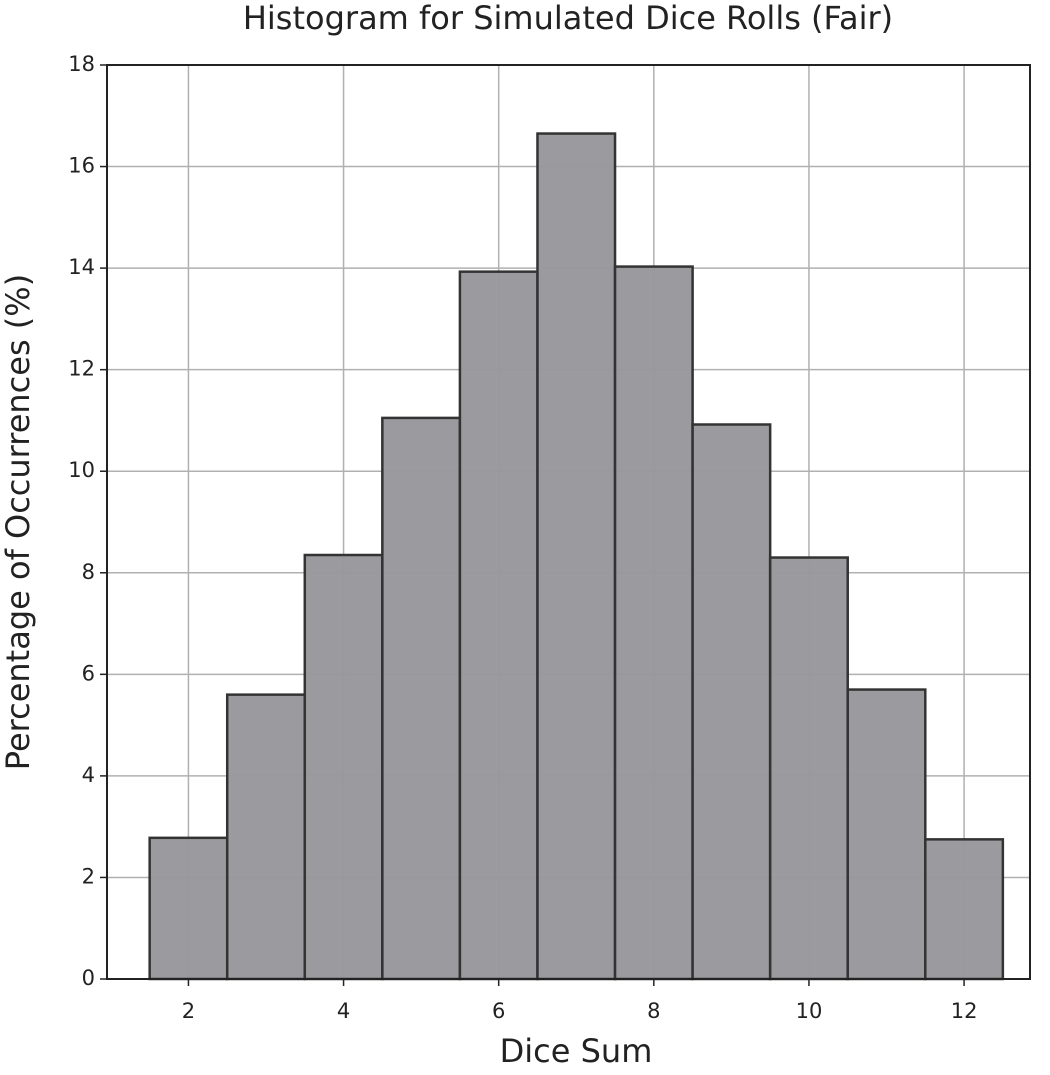 The width and height of the screenshot is (1050, 1075). Describe the element at coordinates (18, 522) in the screenshot. I see `y-axis-label: Percentage of Occurrences (%)` at that location.